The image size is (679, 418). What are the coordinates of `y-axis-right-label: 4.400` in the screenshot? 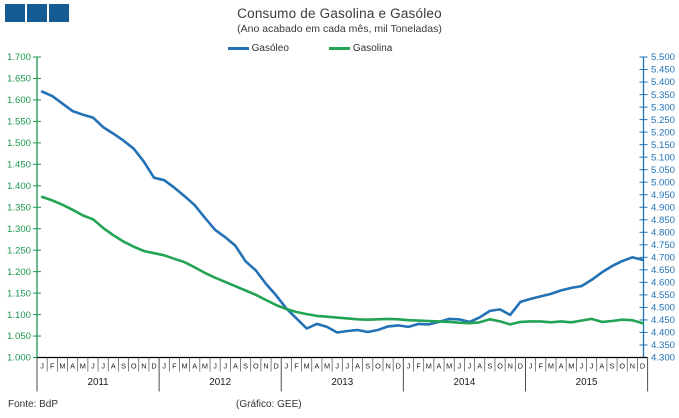 It's located at (663, 333).